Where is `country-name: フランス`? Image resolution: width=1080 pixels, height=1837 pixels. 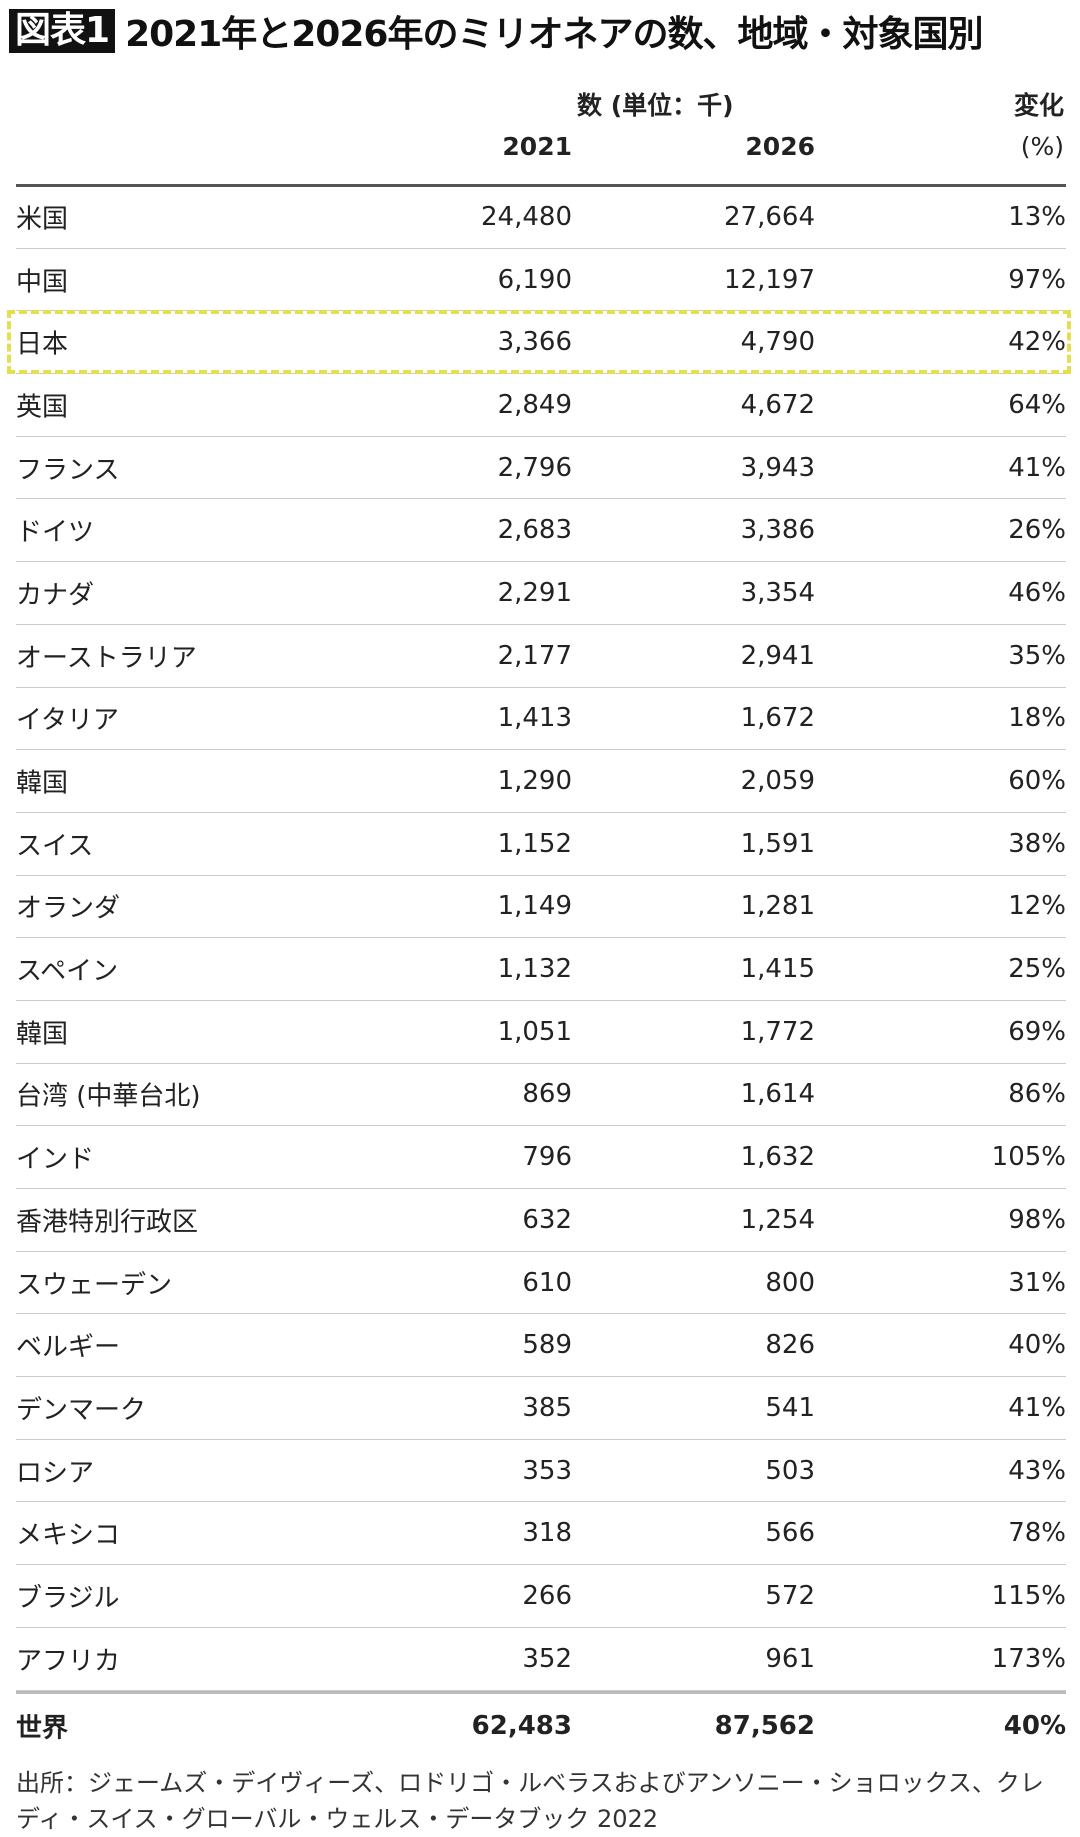
country-name: フランス is located at coordinates (68, 470).